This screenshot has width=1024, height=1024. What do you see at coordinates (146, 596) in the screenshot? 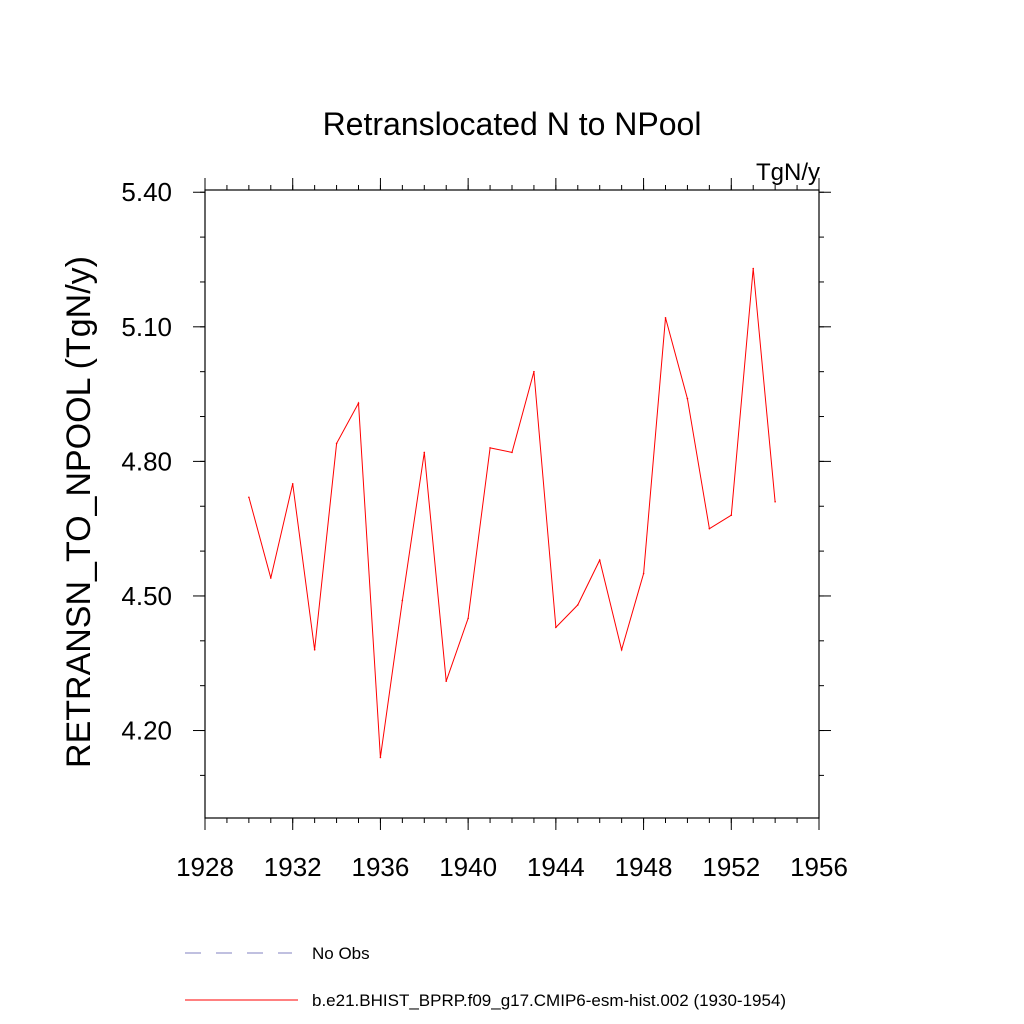
I see `y-tick-label: 4.50` at bounding box center [146, 596].